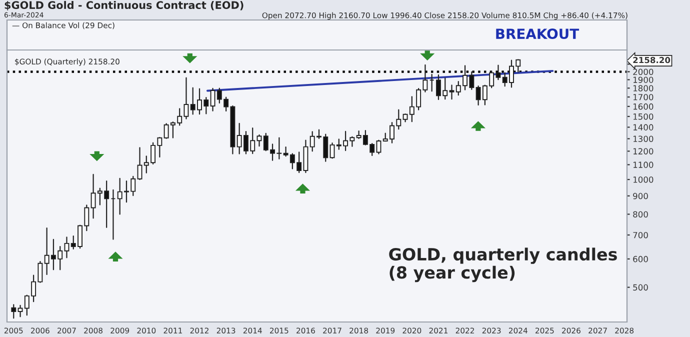  Describe the element at coordinates (643, 79) in the screenshot. I see `y-tick-label: 1900` at that location.